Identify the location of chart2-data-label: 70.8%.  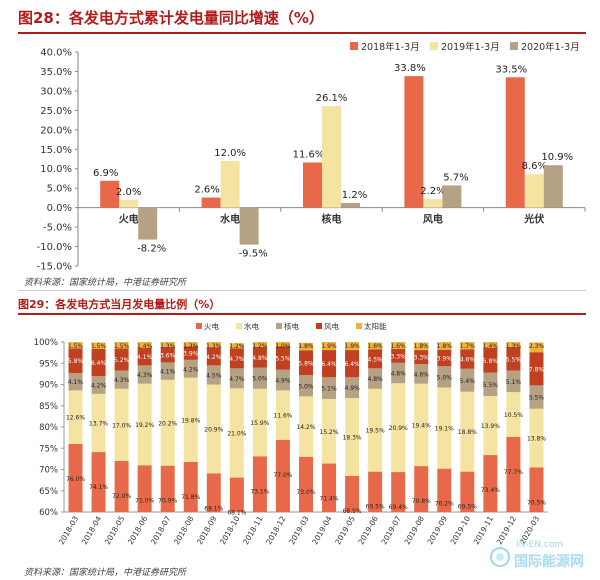
(421, 501).